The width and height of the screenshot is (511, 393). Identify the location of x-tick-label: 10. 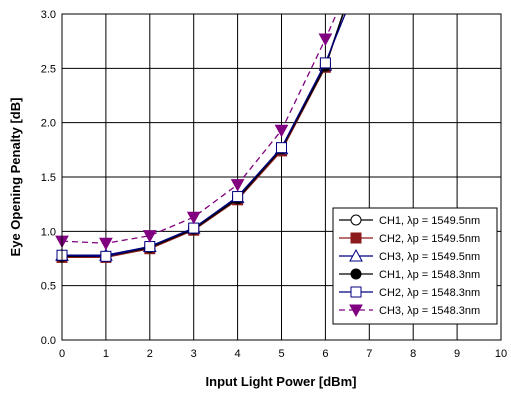
(501, 354).